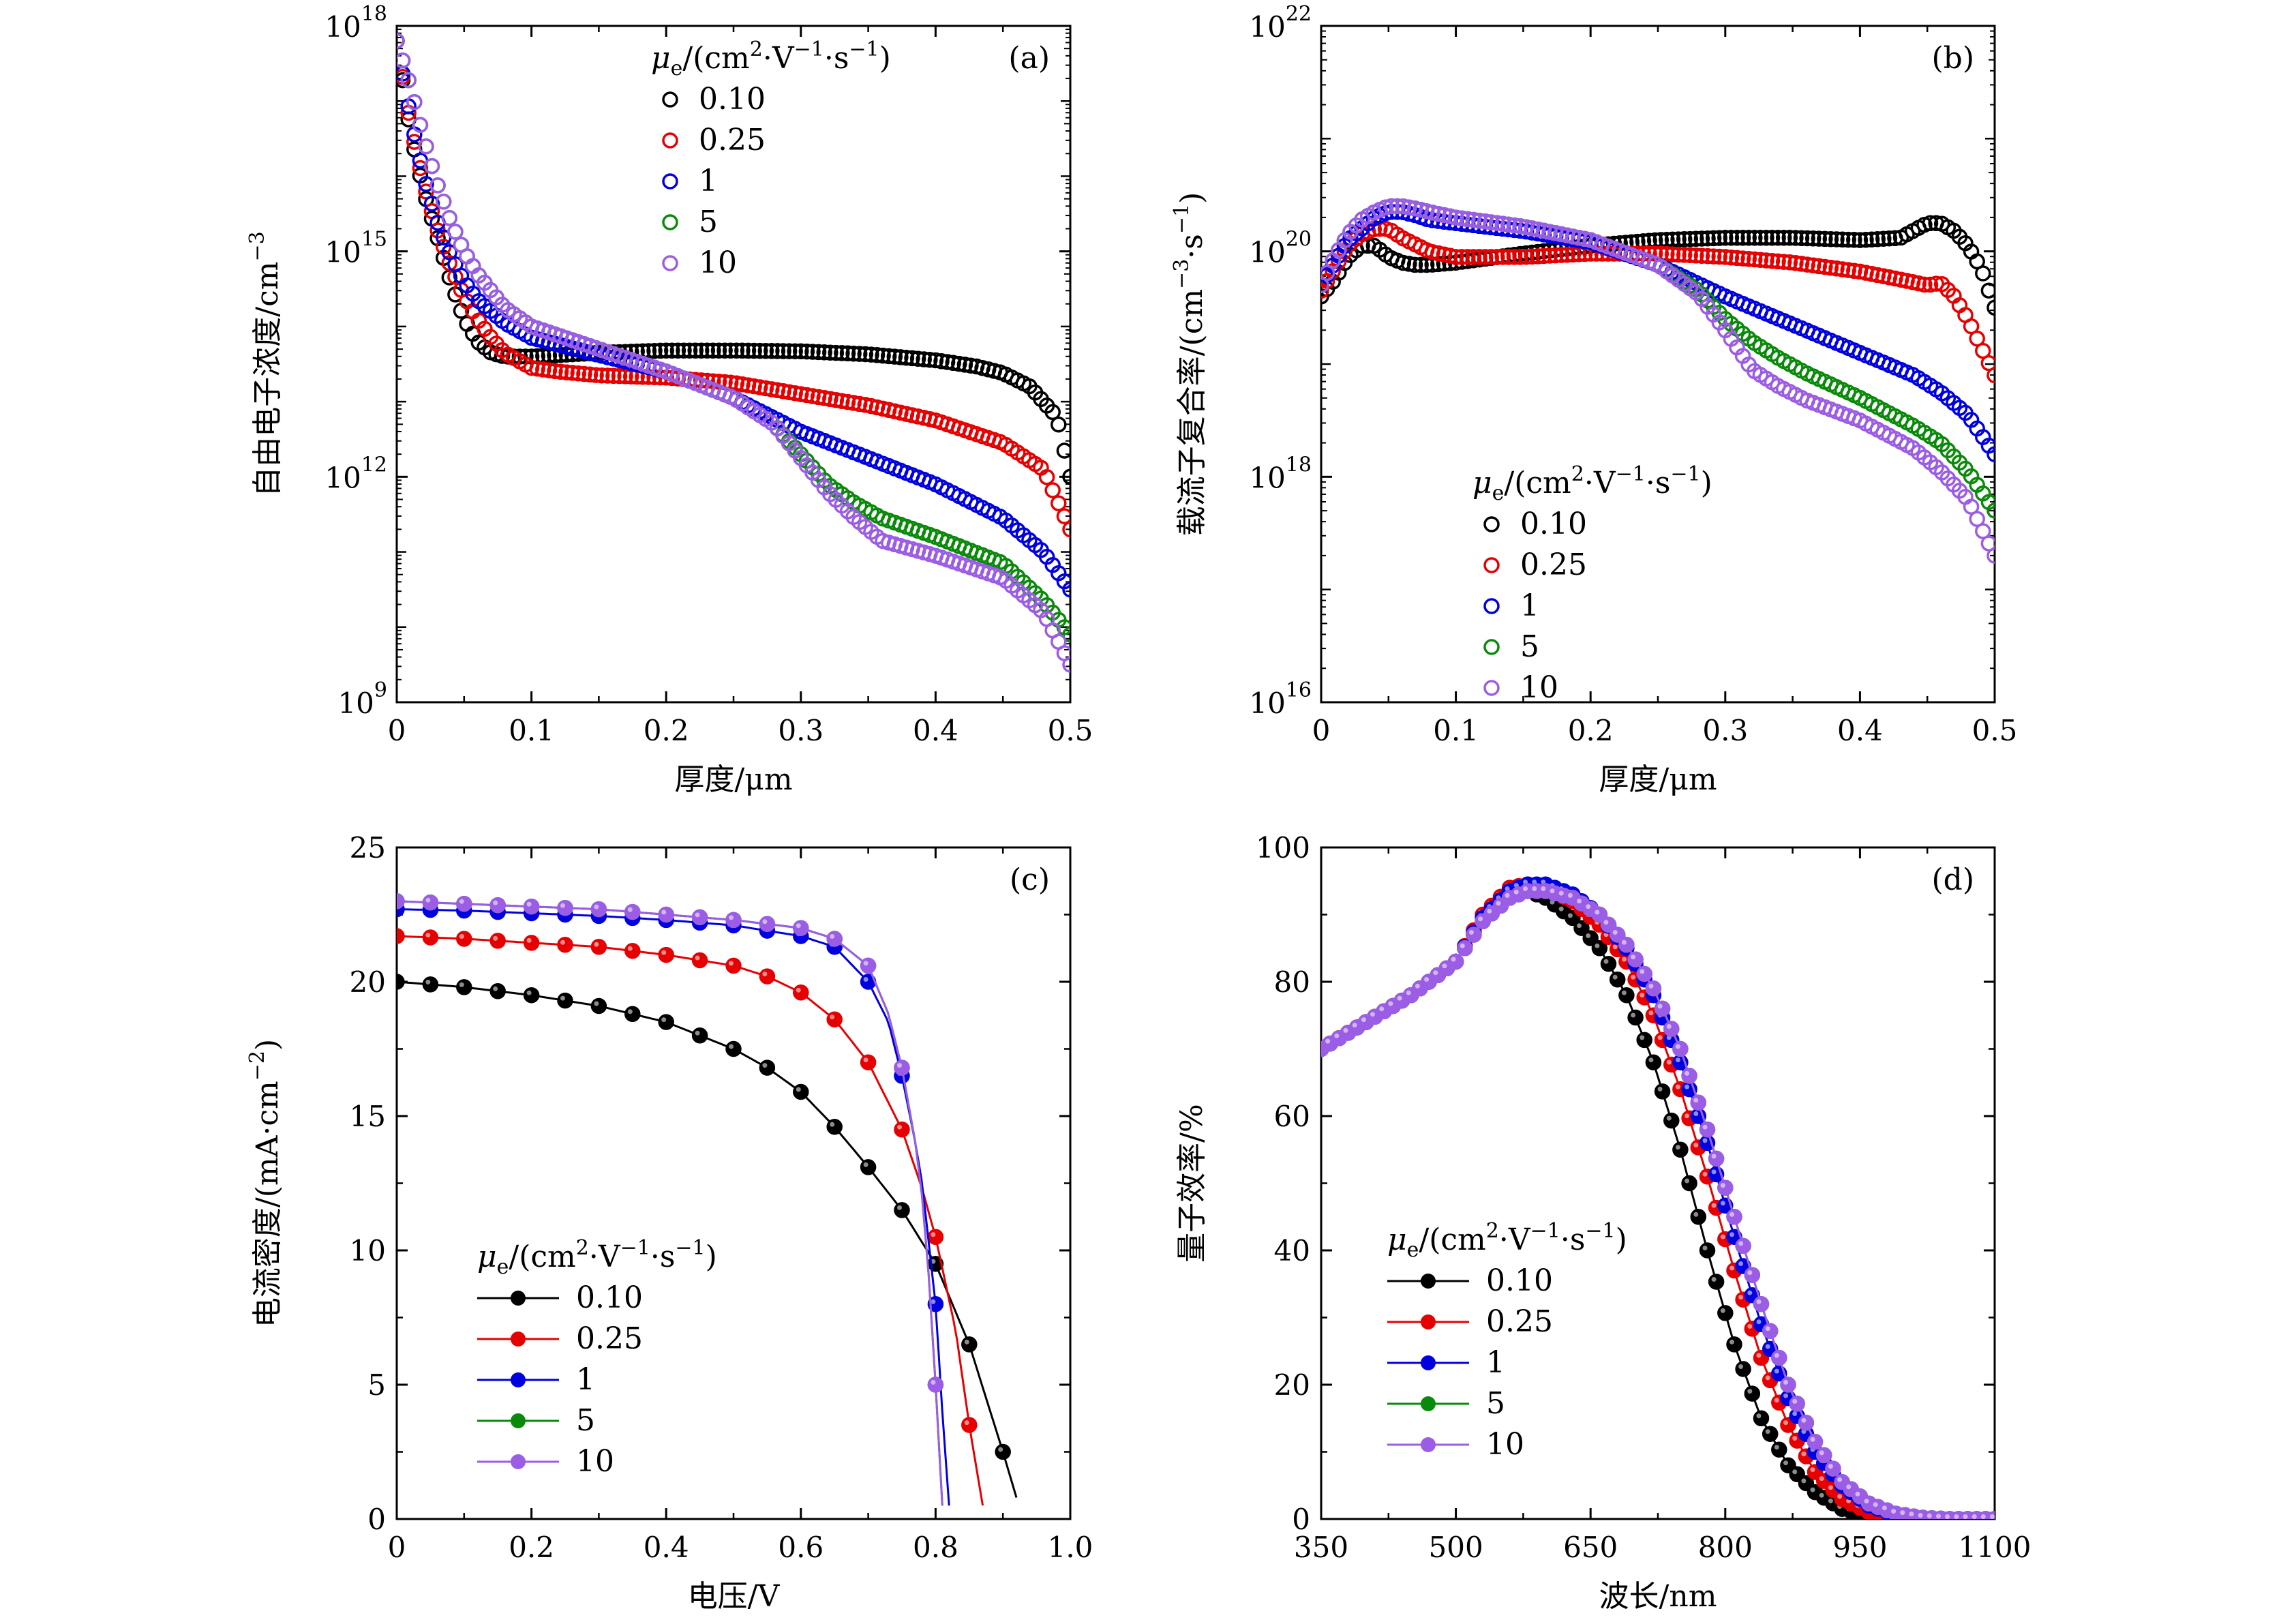 The width and height of the screenshot is (2281, 1624). I want to click on series-0.25, so click(690, 1217).